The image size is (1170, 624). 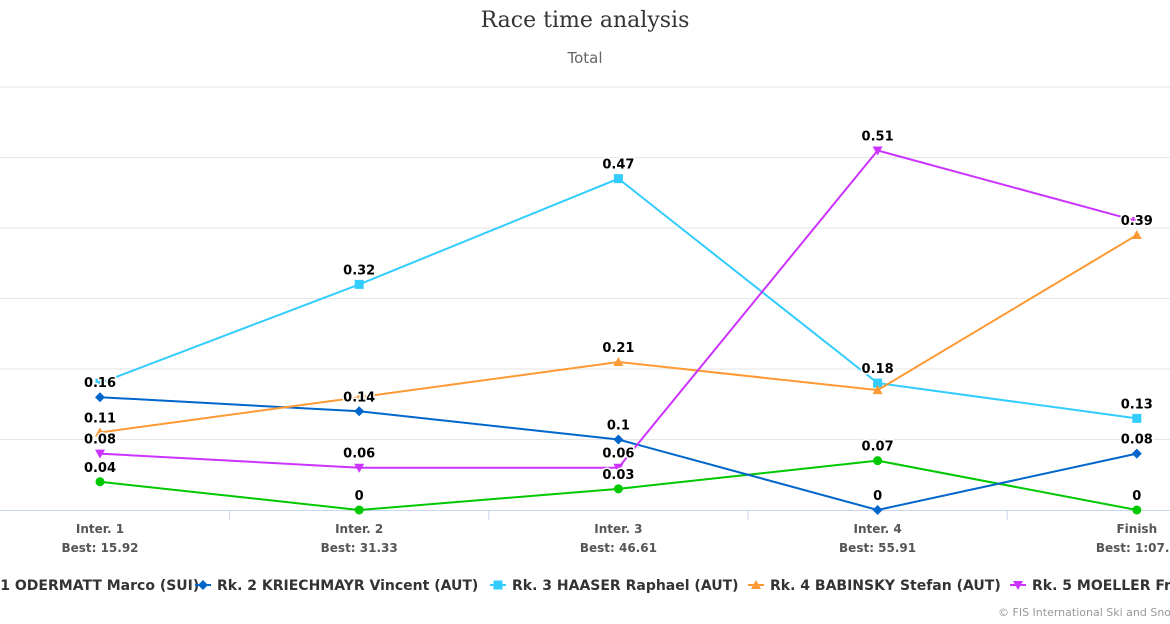 I want to click on legend-item: Rk. 5 MOELLER Fredrik (NOR), so click(x=1090, y=586).